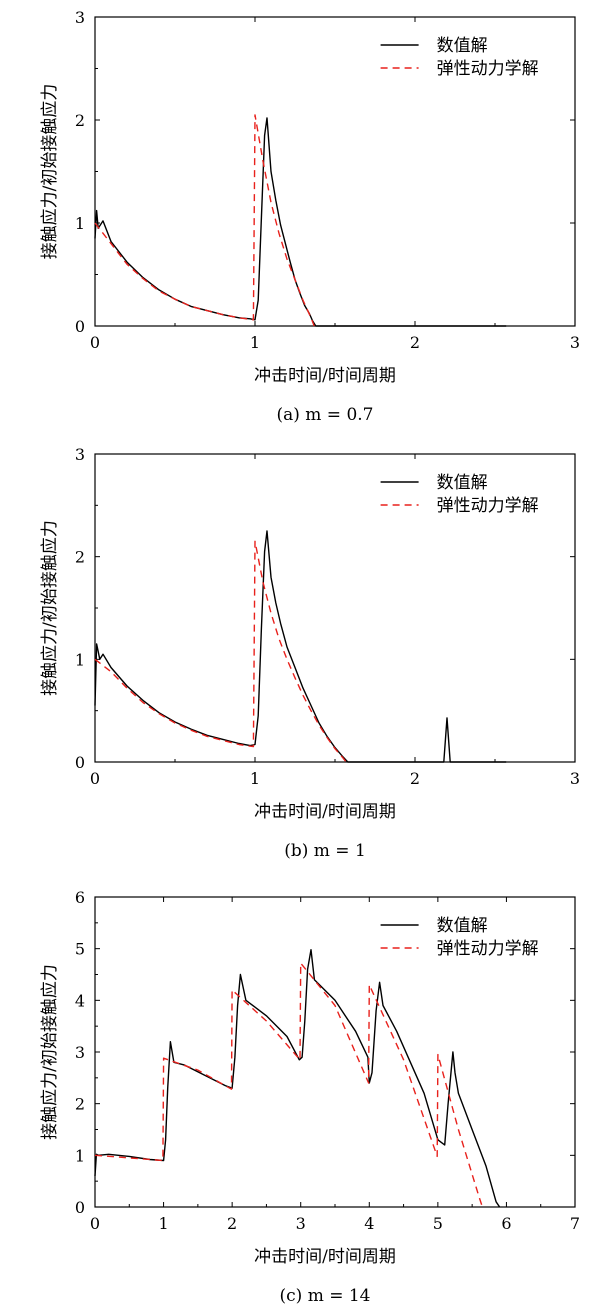 The height and width of the screenshot is (1305, 600). I want to click on x-tick-label: 7, so click(575, 1223).